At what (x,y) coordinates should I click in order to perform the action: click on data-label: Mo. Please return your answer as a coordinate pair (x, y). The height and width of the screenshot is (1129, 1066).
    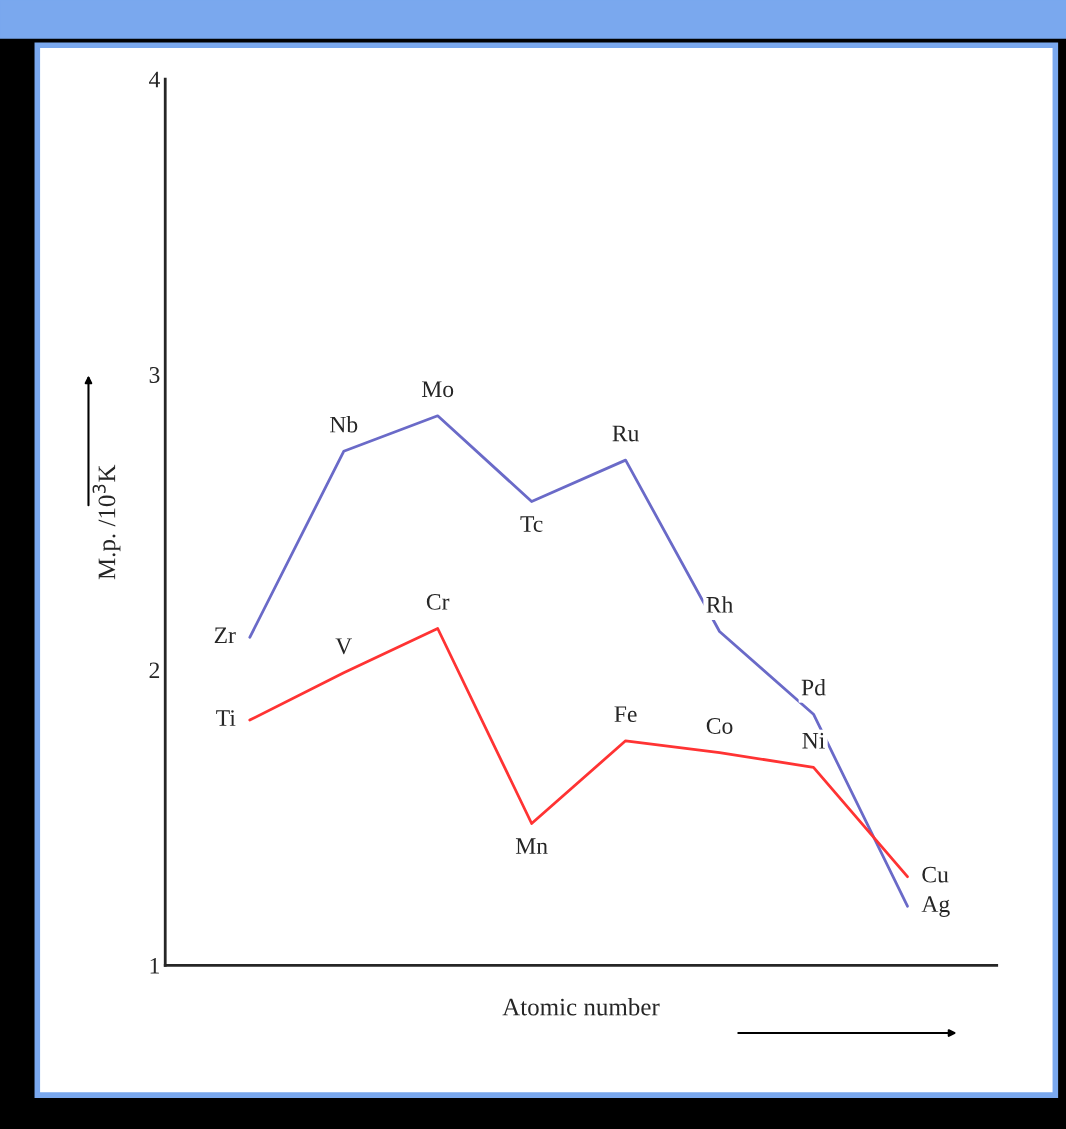
    Looking at the image, I should click on (437, 389).